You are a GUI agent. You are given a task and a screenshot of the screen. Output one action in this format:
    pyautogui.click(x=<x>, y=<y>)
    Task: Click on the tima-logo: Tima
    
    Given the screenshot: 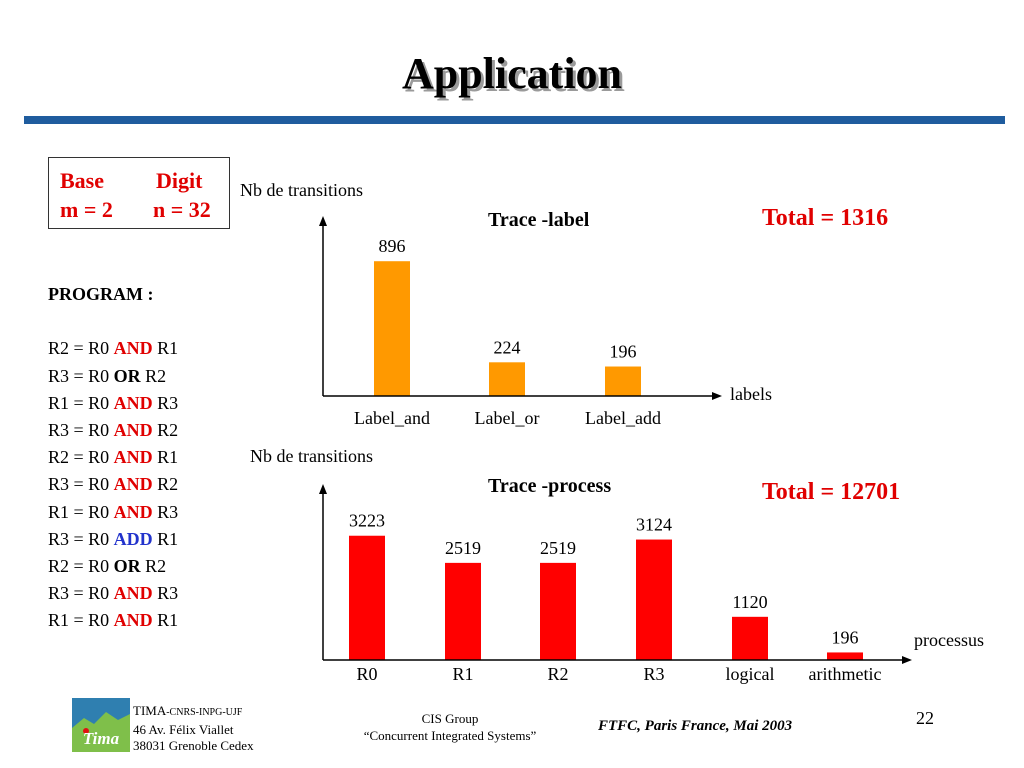 What is the action you would take?
    pyautogui.click(x=101, y=725)
    